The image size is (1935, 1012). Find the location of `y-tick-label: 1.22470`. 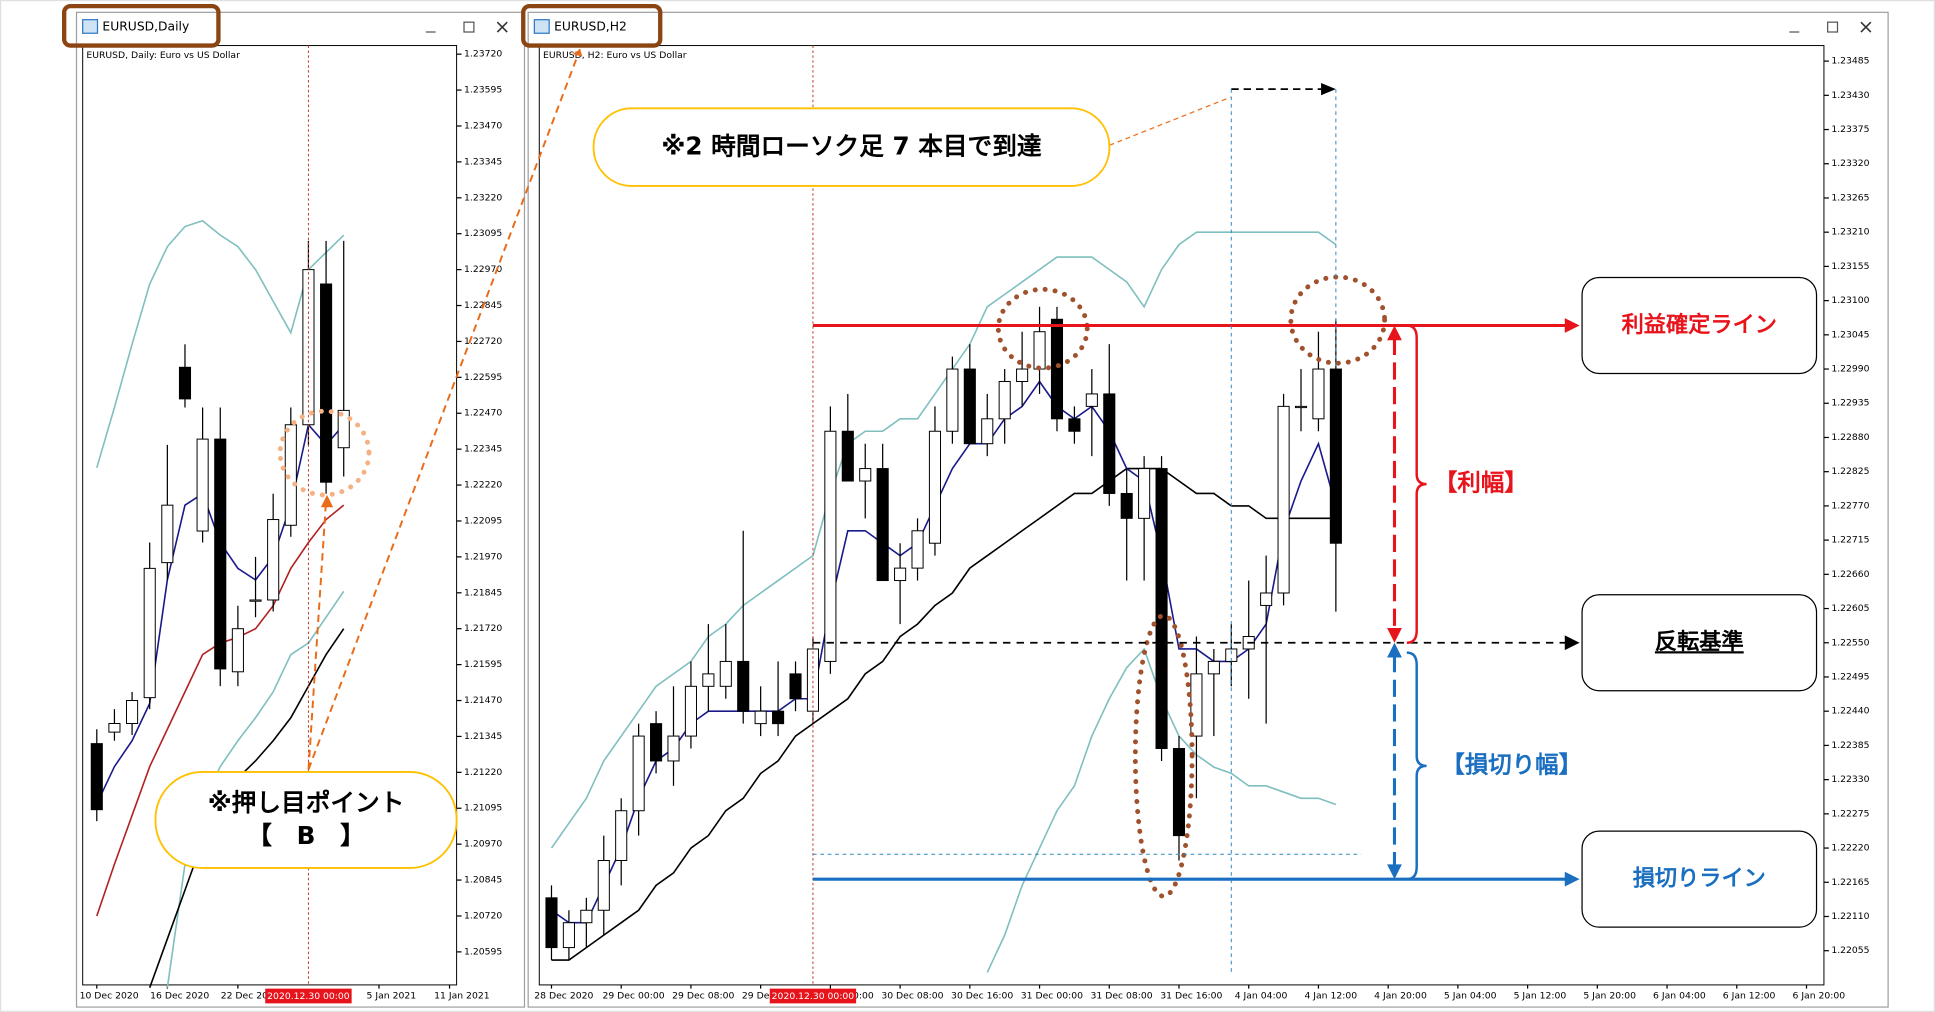

y-tick-label: 1.22470 is located at coordinates (483, 413).